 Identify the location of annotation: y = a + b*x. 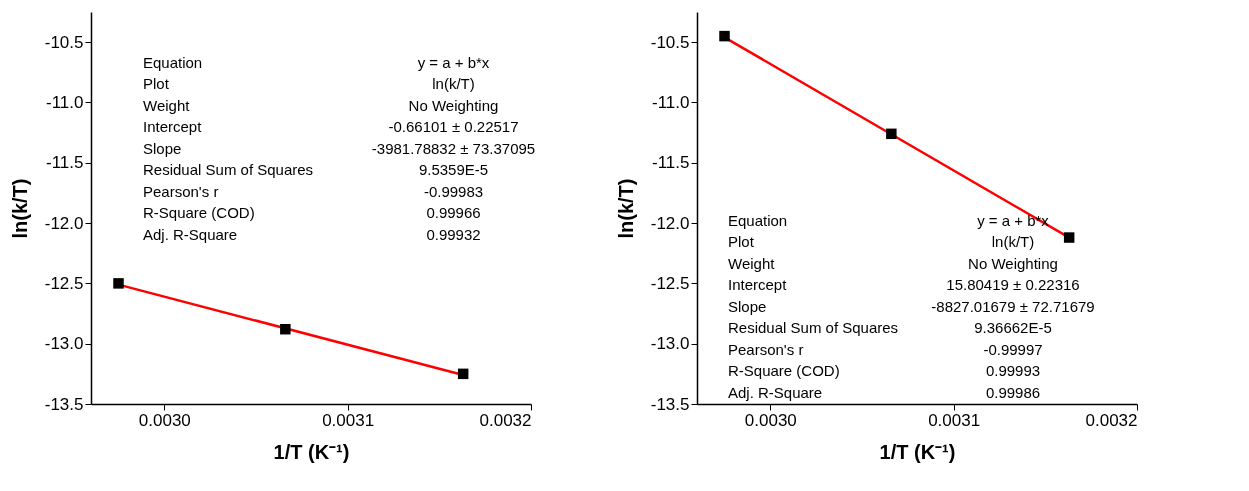
(453, 62).